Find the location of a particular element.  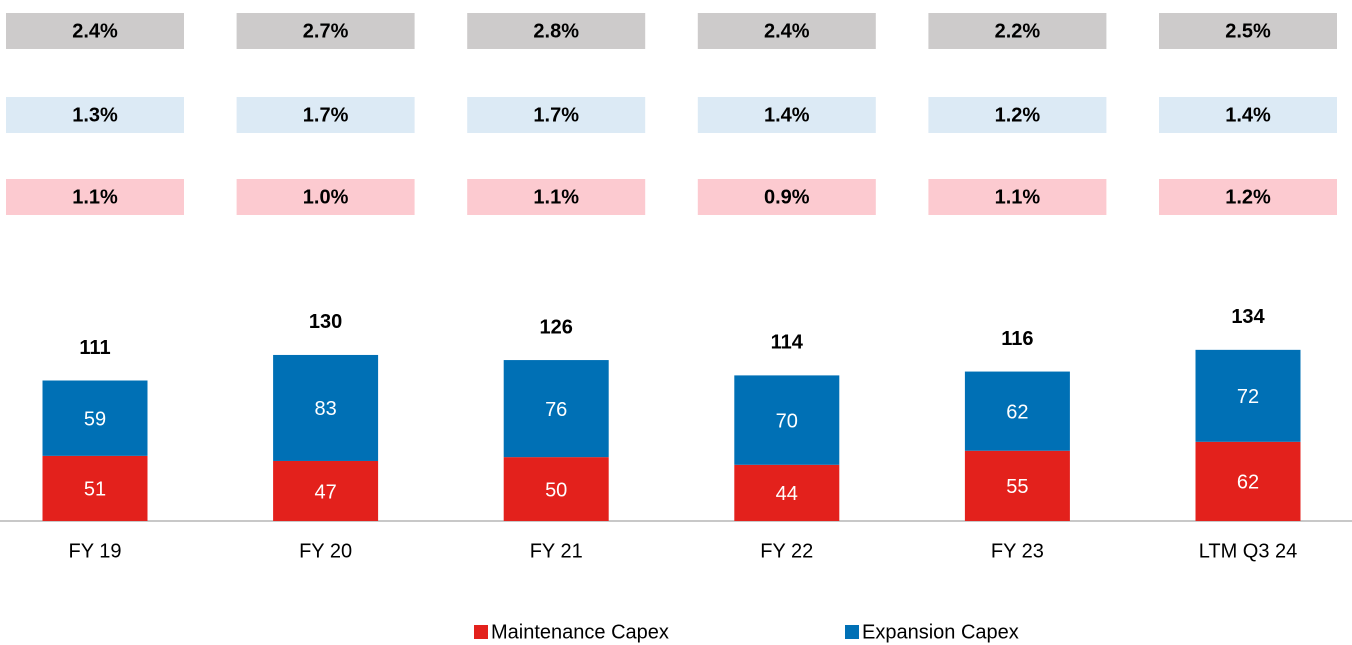

total-label: 134 is located at coordinates (1248, 317).